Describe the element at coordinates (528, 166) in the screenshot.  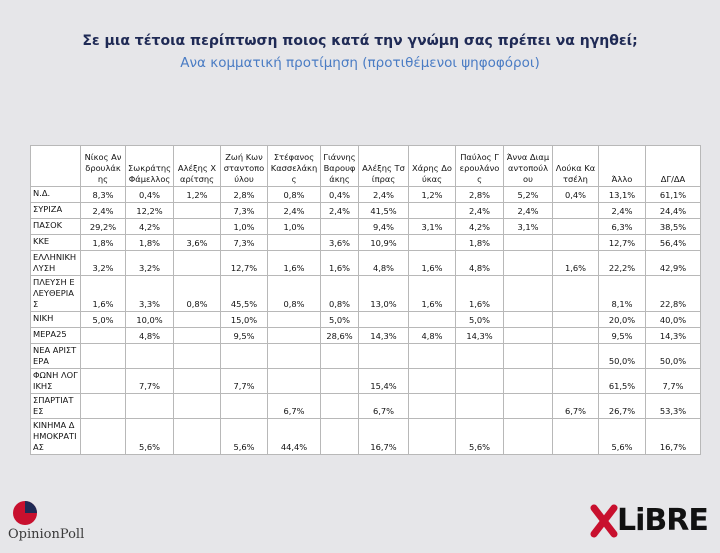
I see `column-header: Άννα Διαμαντοπούλου` at that location.